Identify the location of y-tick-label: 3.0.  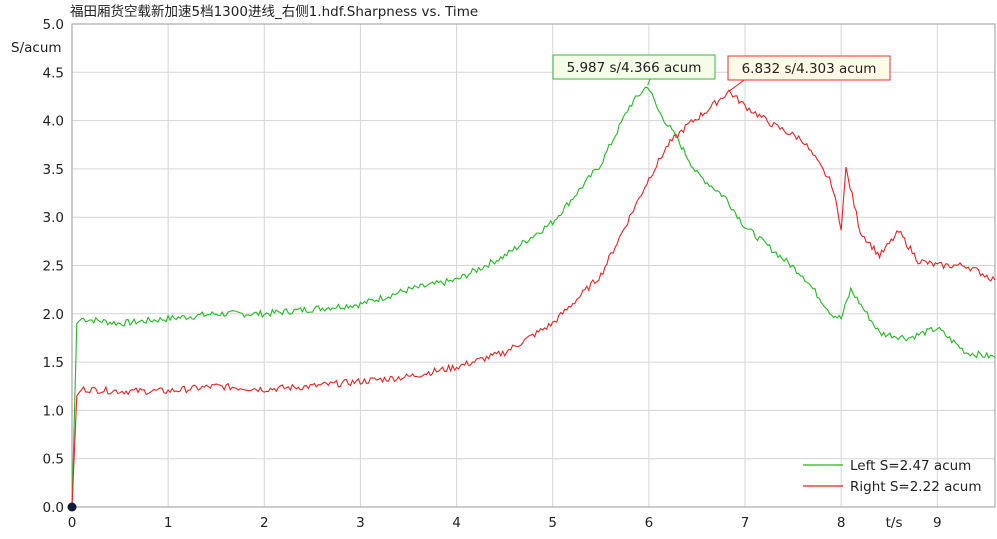
(53, 218).